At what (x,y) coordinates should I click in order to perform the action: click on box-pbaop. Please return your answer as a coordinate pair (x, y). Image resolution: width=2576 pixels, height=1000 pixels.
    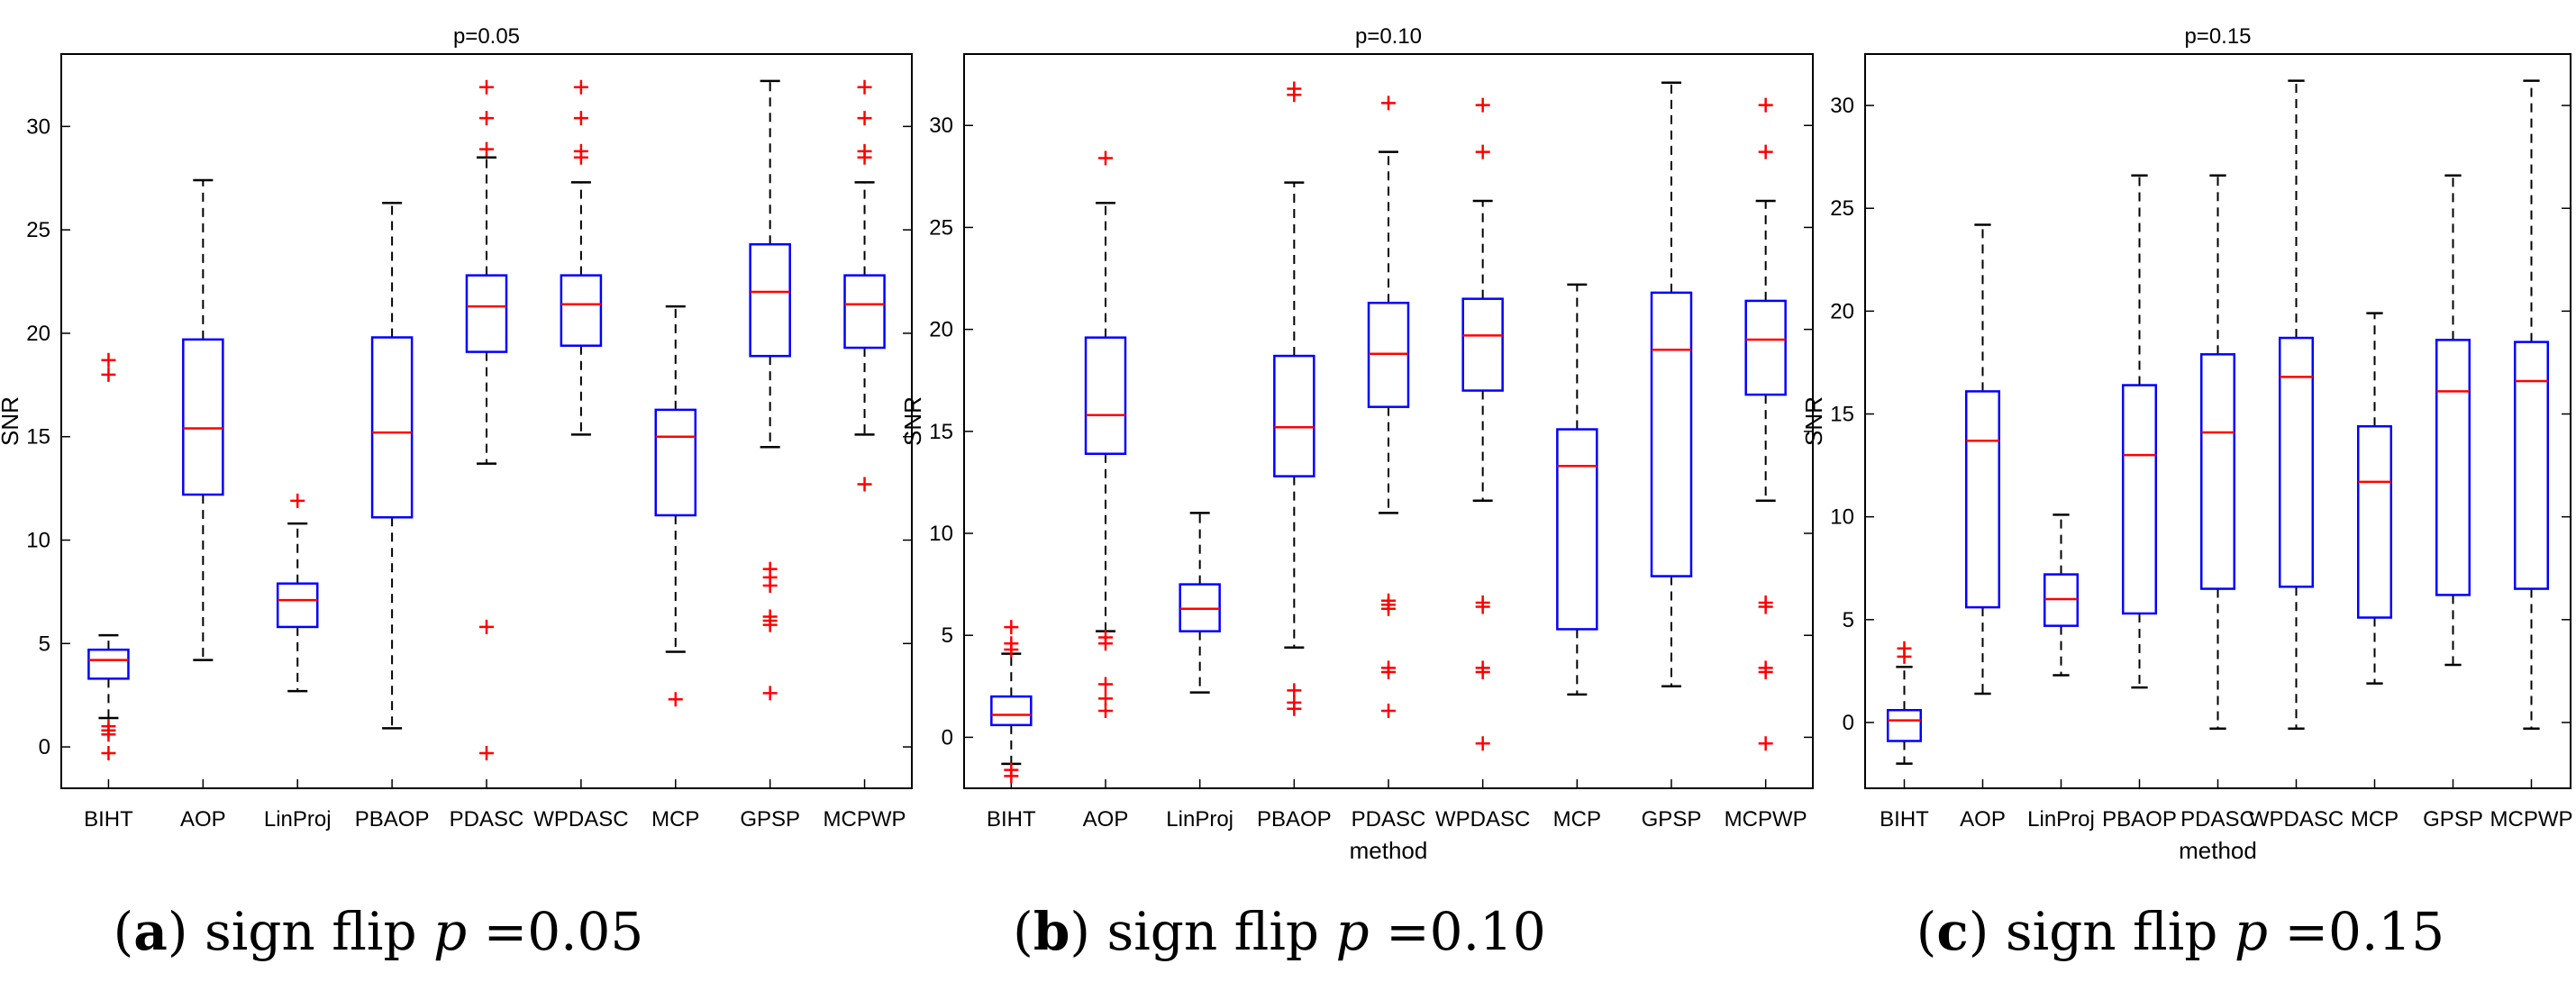
    Looking at the image, I should click on (2139, 432).